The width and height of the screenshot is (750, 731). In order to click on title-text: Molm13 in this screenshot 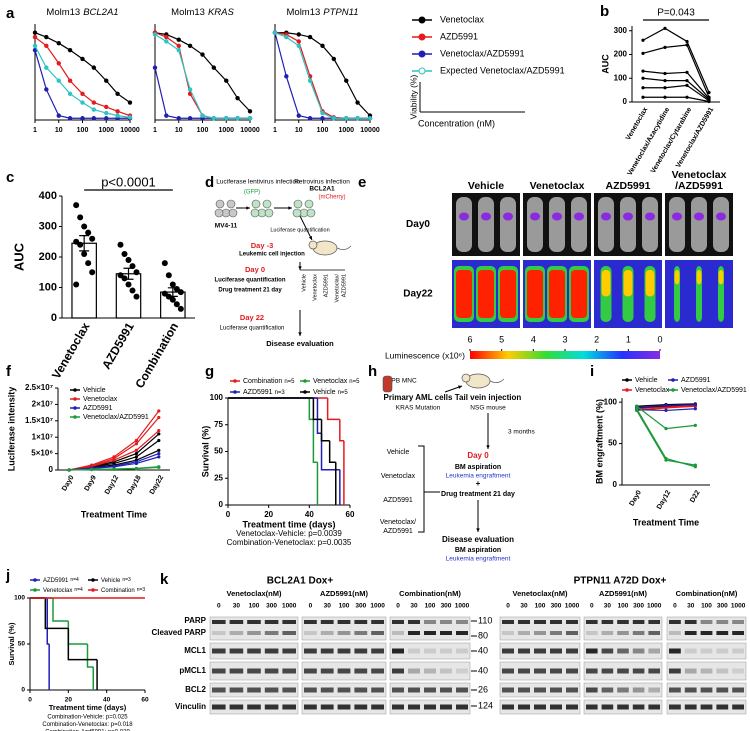, I will do `click(63, 12)`.